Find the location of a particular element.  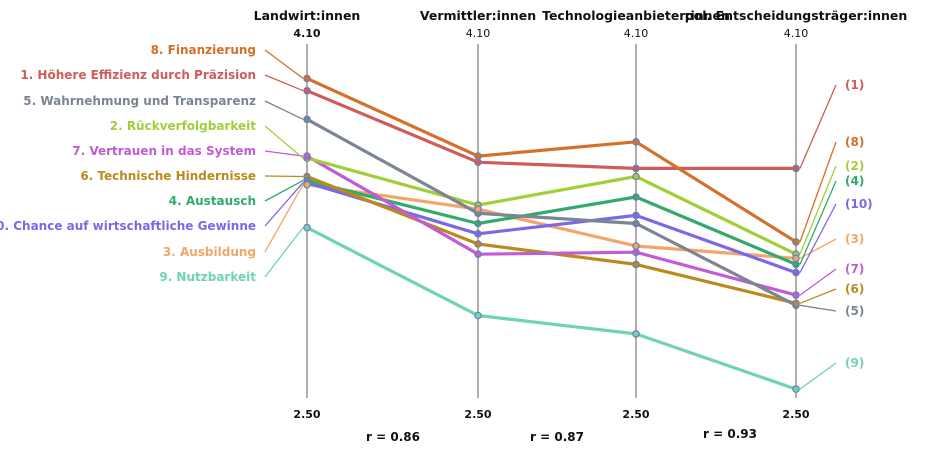

series-end-label: (10) is located at coordinates (859, 204).